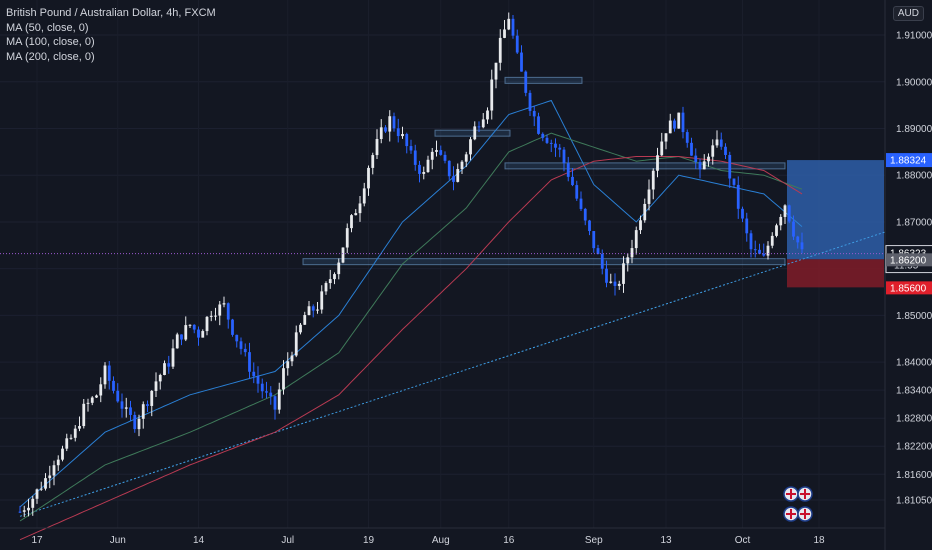 This screenshot has height=550, width=932. Describe the element at coordinates (914, 176) in the screenshot. I see `y-tick-label-3: 1.88000` at that location.